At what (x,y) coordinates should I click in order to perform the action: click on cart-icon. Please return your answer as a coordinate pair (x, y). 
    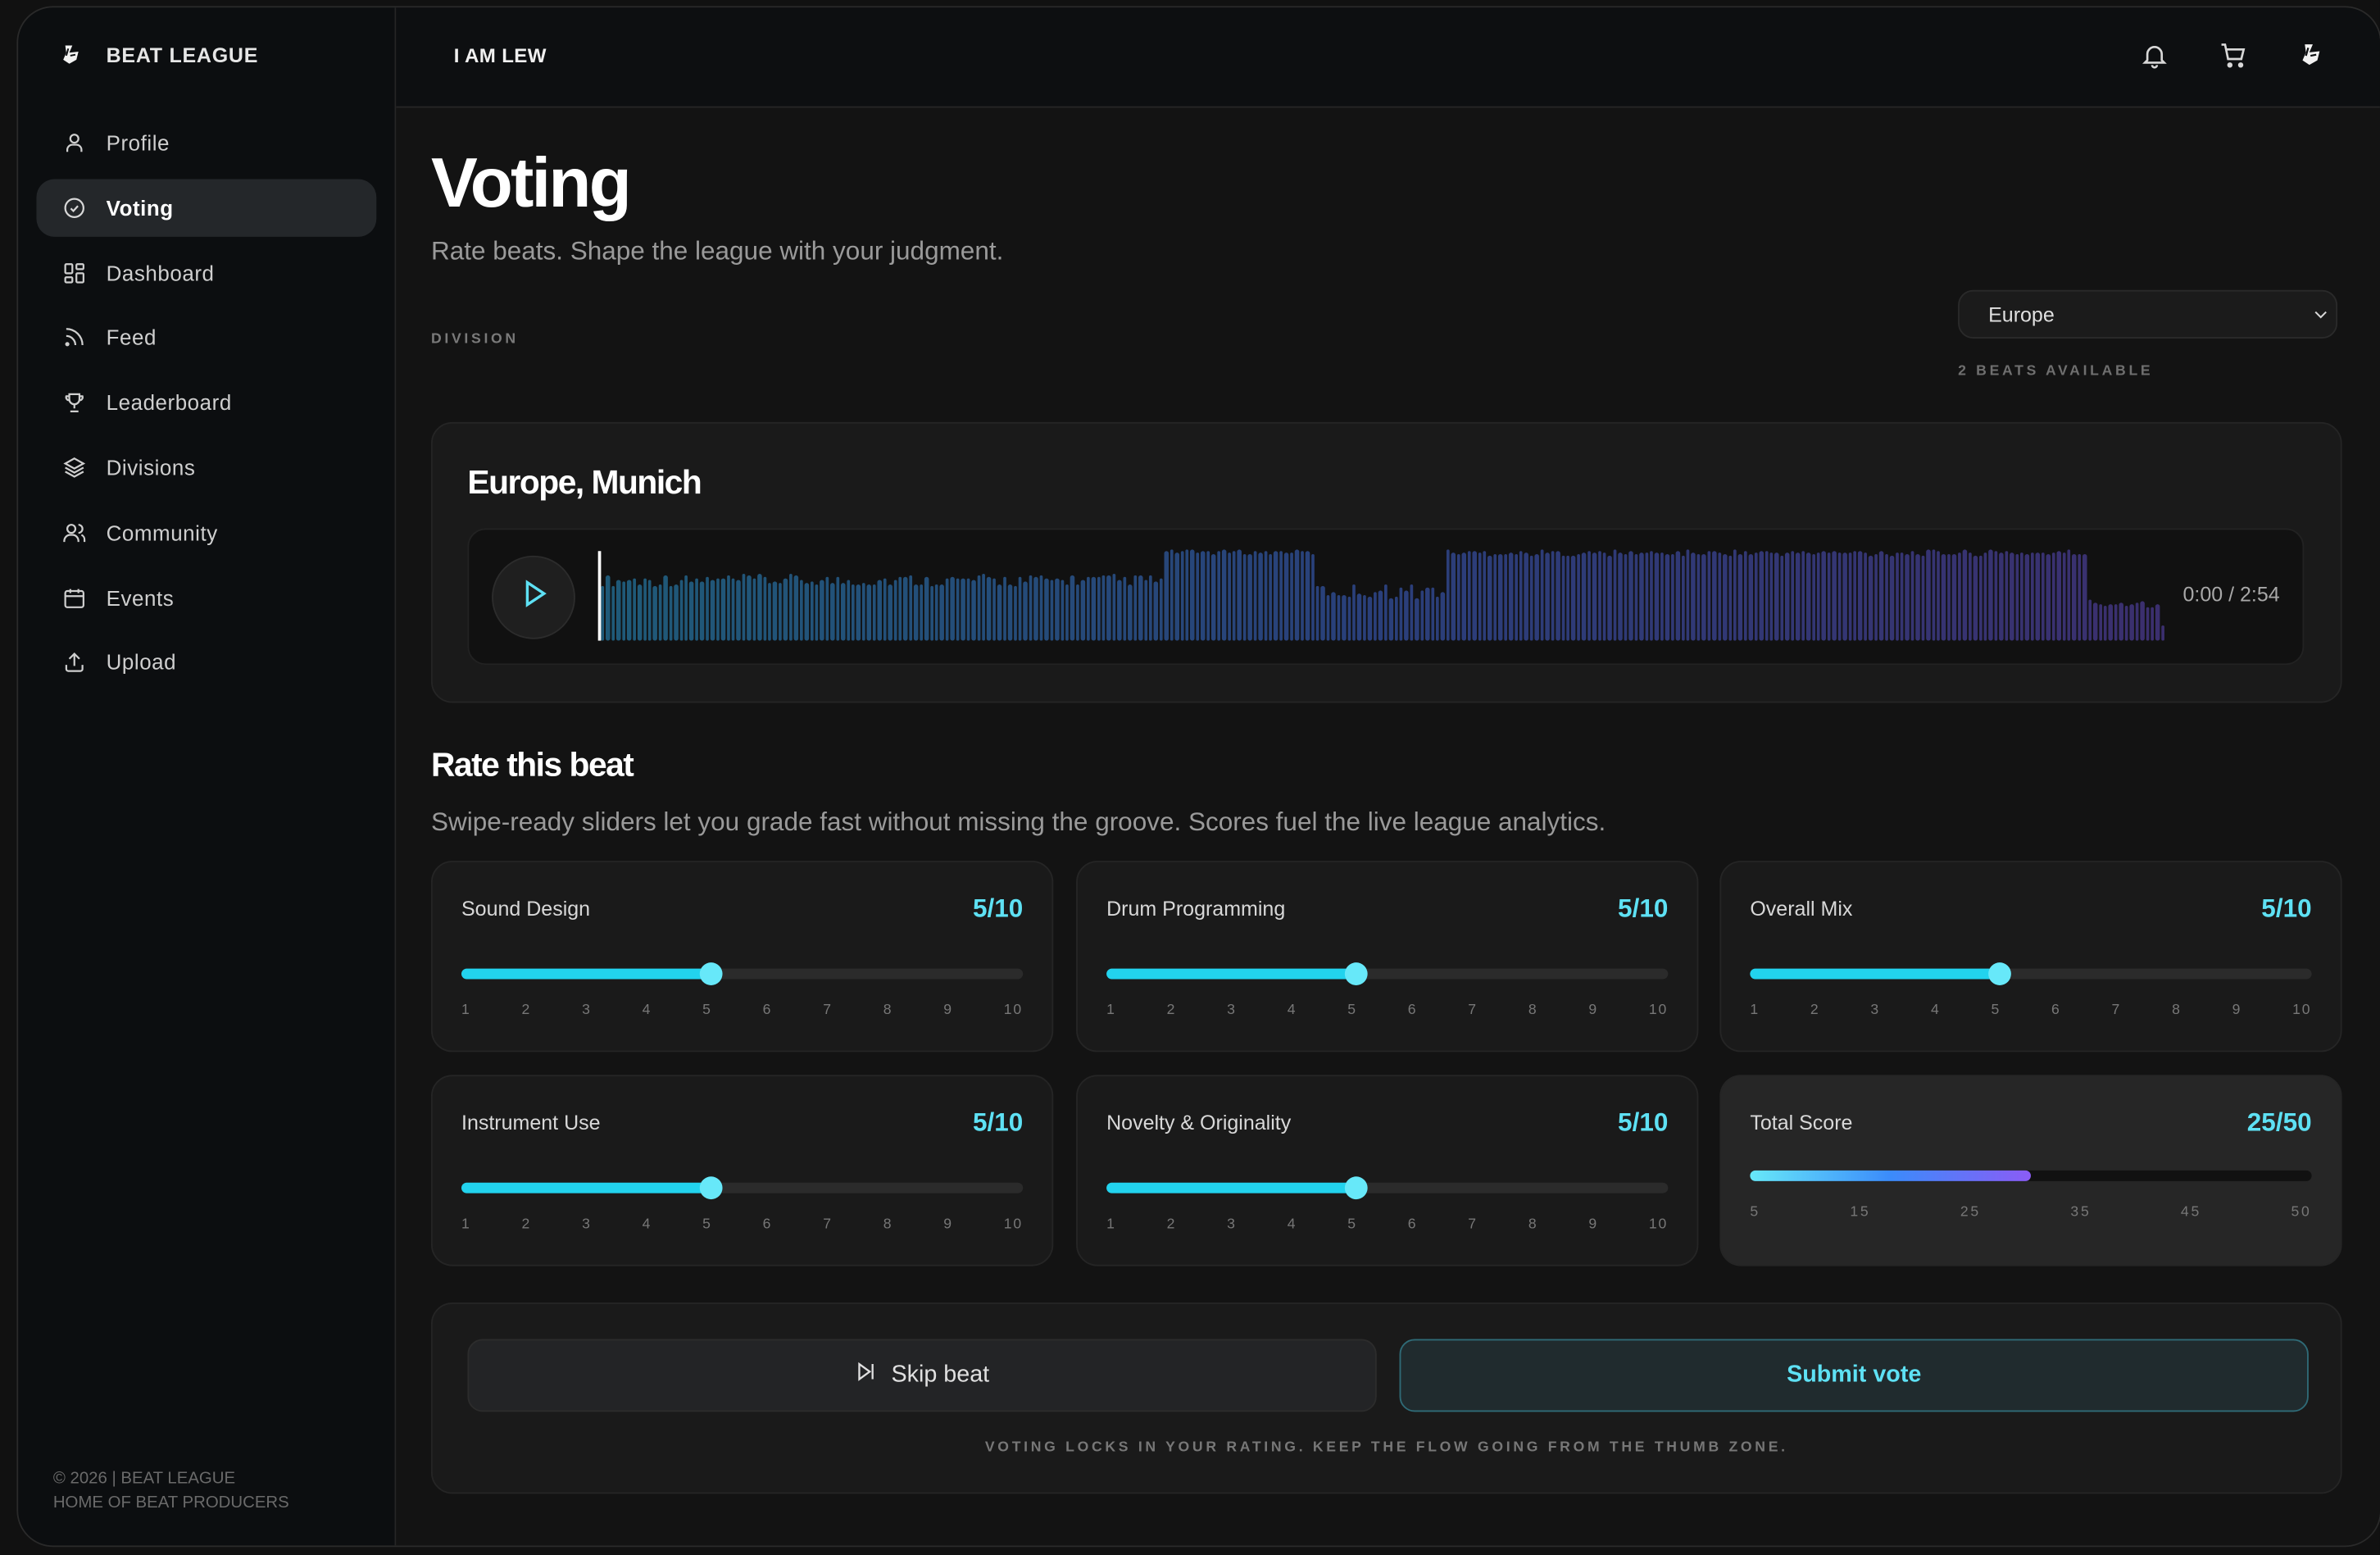
    Looking at the image, I should click on (2233, 54).